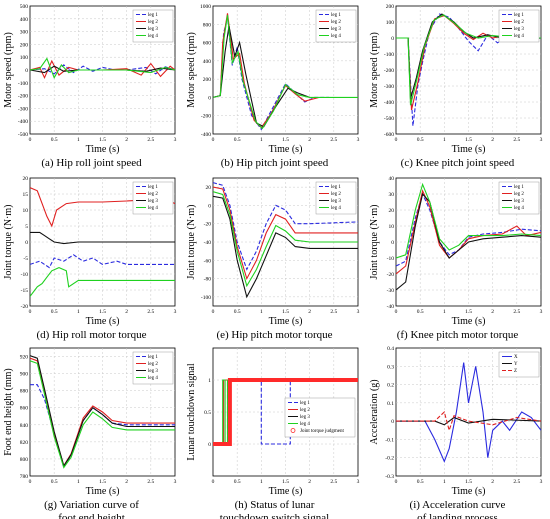  I want to click on legend-label: Z, so click(515, 371).